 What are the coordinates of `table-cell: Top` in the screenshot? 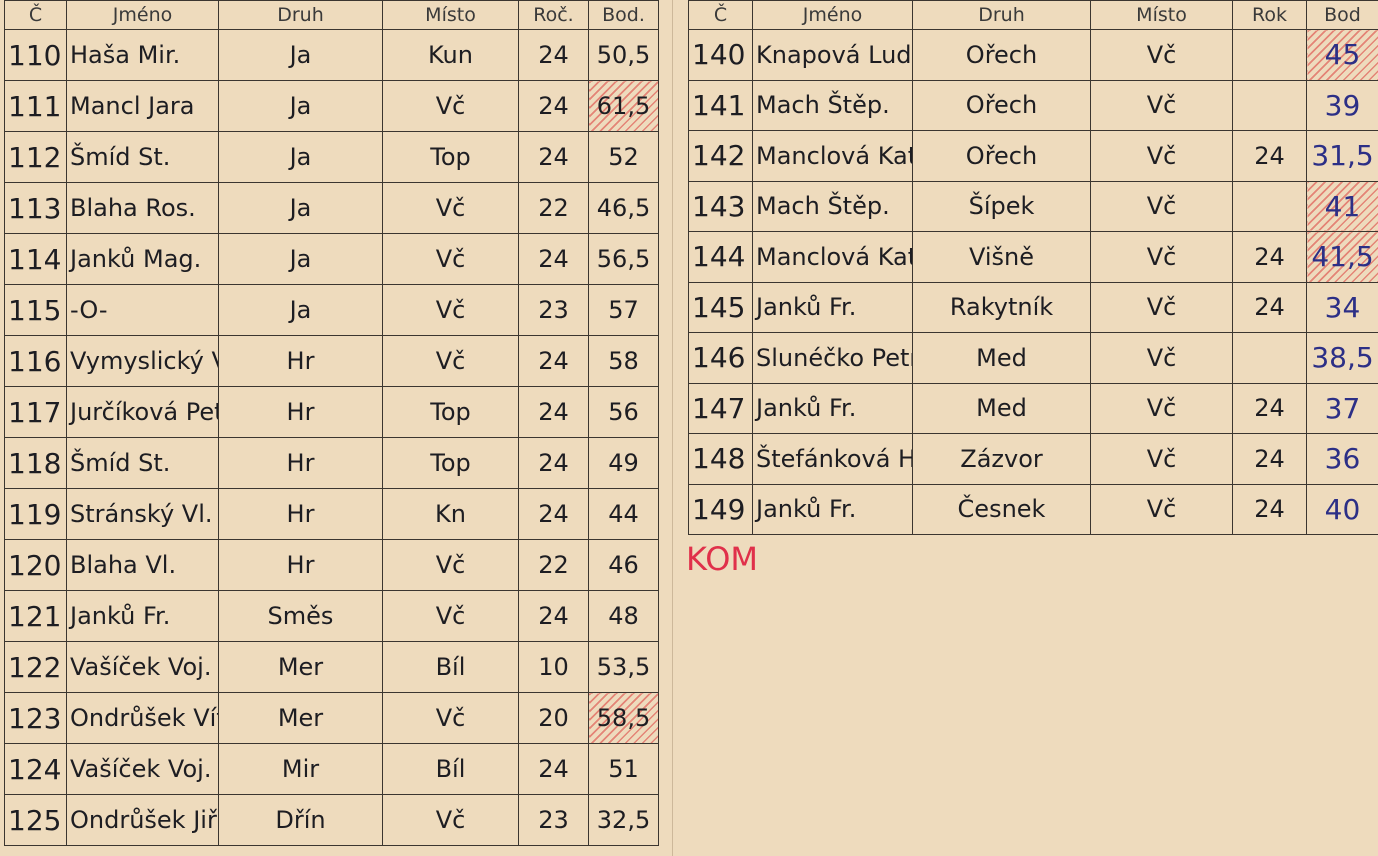 It's located at (450, 412).